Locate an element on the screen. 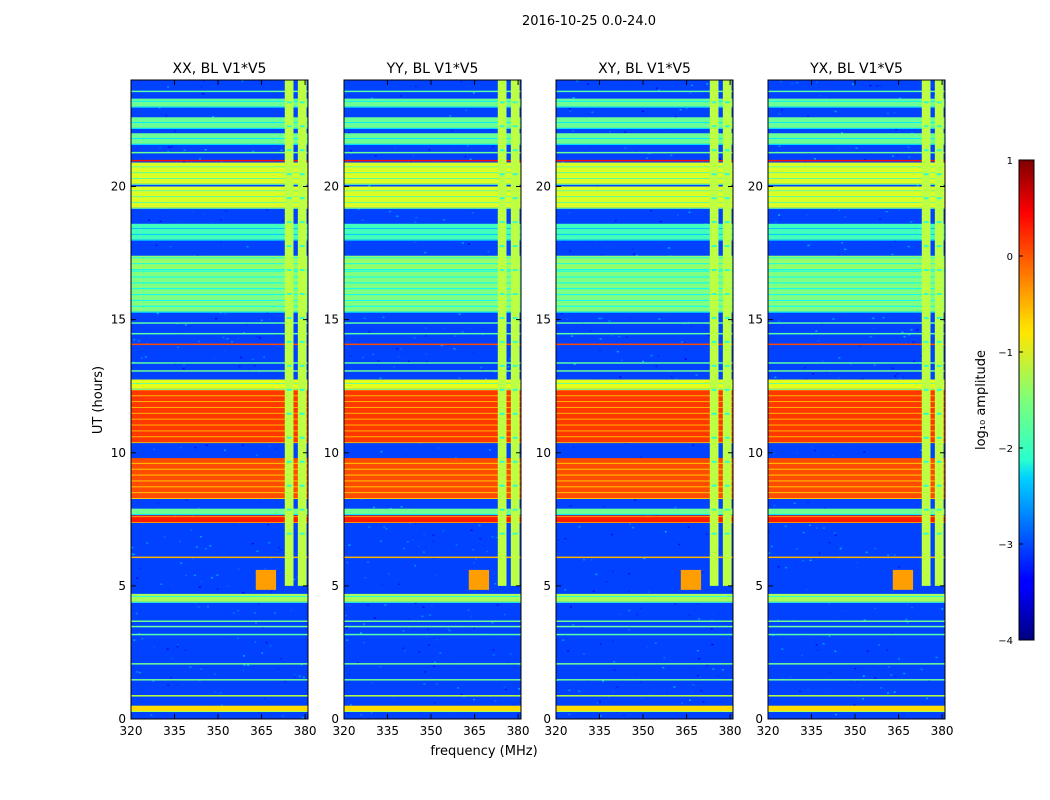  y-tick-label: 5 is located at coordinates (122, 586).